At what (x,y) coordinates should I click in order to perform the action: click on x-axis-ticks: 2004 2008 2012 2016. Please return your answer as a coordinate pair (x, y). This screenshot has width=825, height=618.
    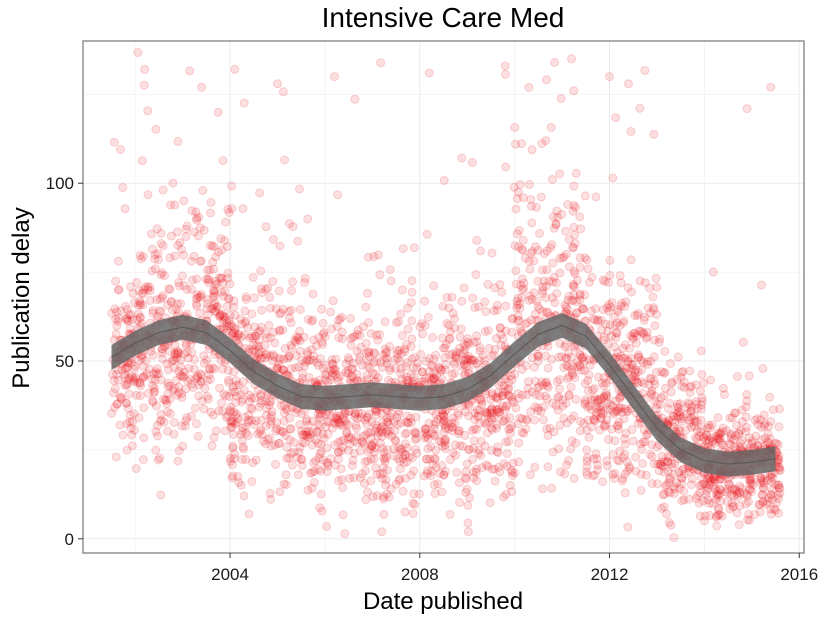
    Looking at the image, I should click on (514, 568).